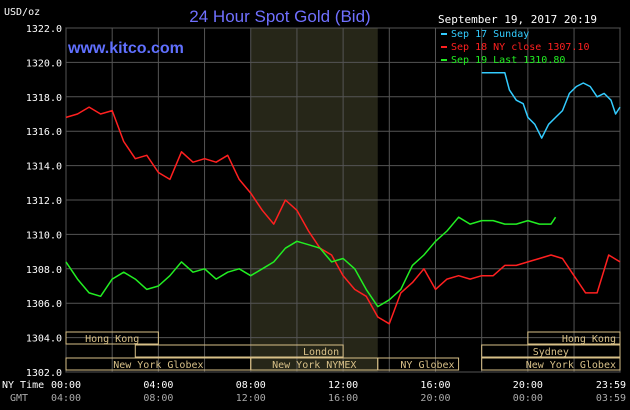 This screenshot has width=630, height=410. I want to click on chart-timestamp: September 19, 2017 20:19, so click(517, 19).